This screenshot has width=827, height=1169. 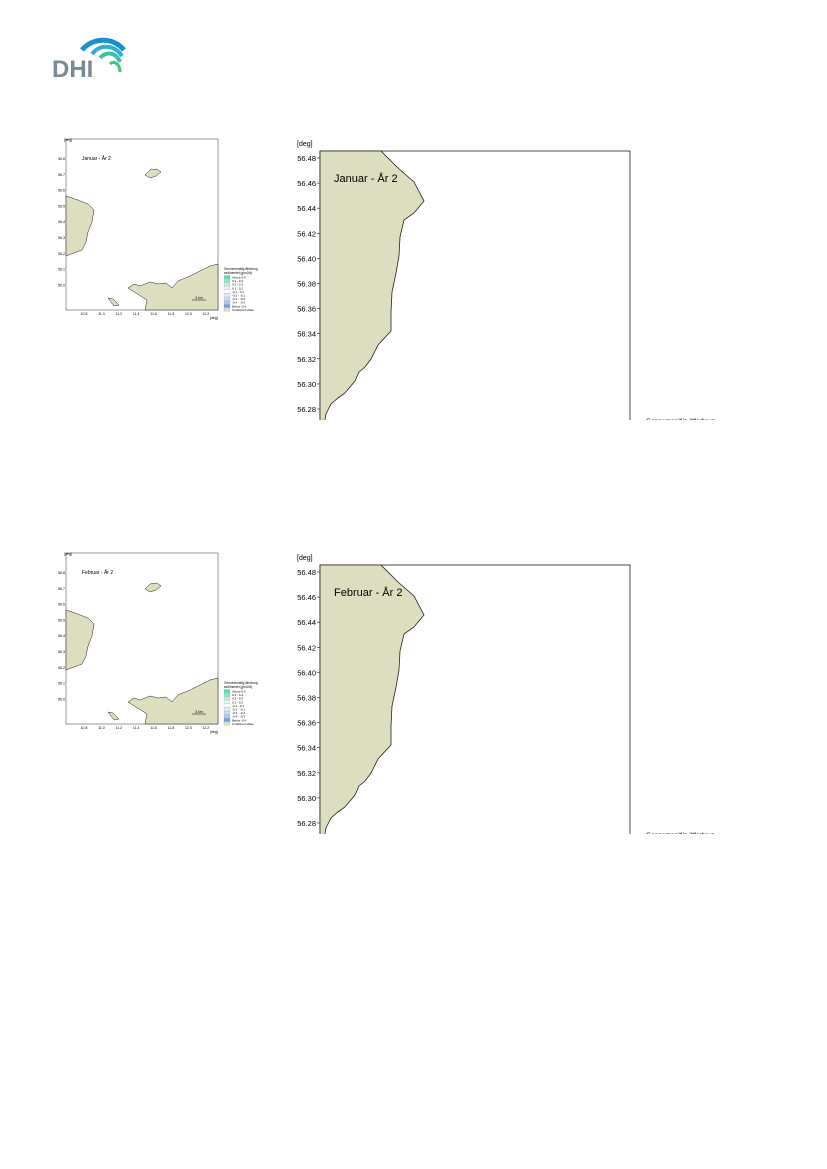 I want to click on y-tick-label: 56.44, so click(x=306, y=622).